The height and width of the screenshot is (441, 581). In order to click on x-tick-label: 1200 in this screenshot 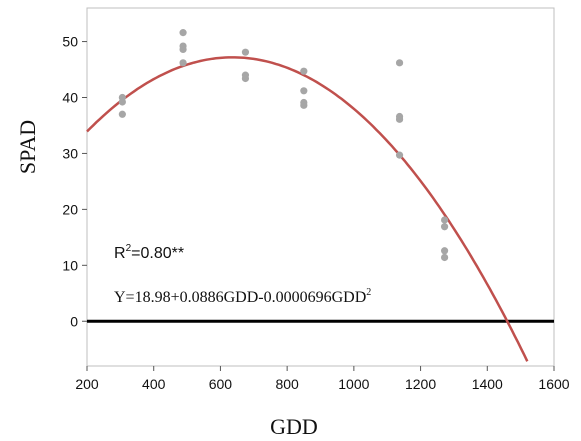, I will do `click(420, 384)`.